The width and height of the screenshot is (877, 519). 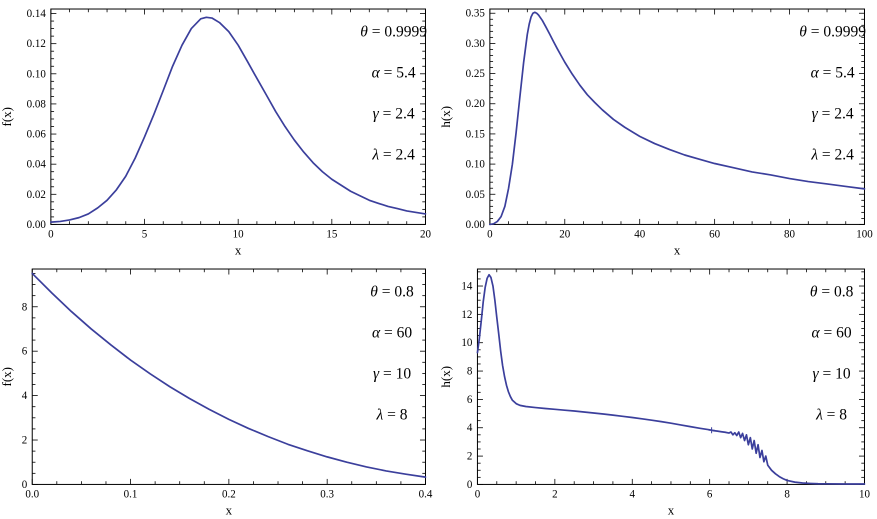 What do you see at coordinates (32, 494) in the screenshot?
I see `x-tick-label: 0.0` at bounding box center [32, 494].